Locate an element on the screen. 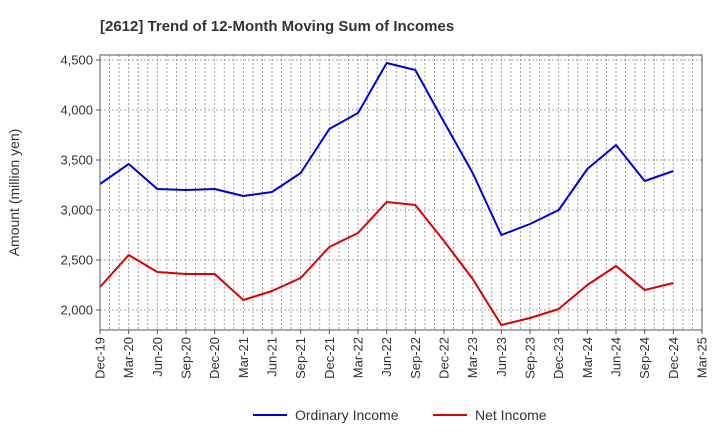  x-tick-label: Jun-23 is located at coordinates (501, 357).